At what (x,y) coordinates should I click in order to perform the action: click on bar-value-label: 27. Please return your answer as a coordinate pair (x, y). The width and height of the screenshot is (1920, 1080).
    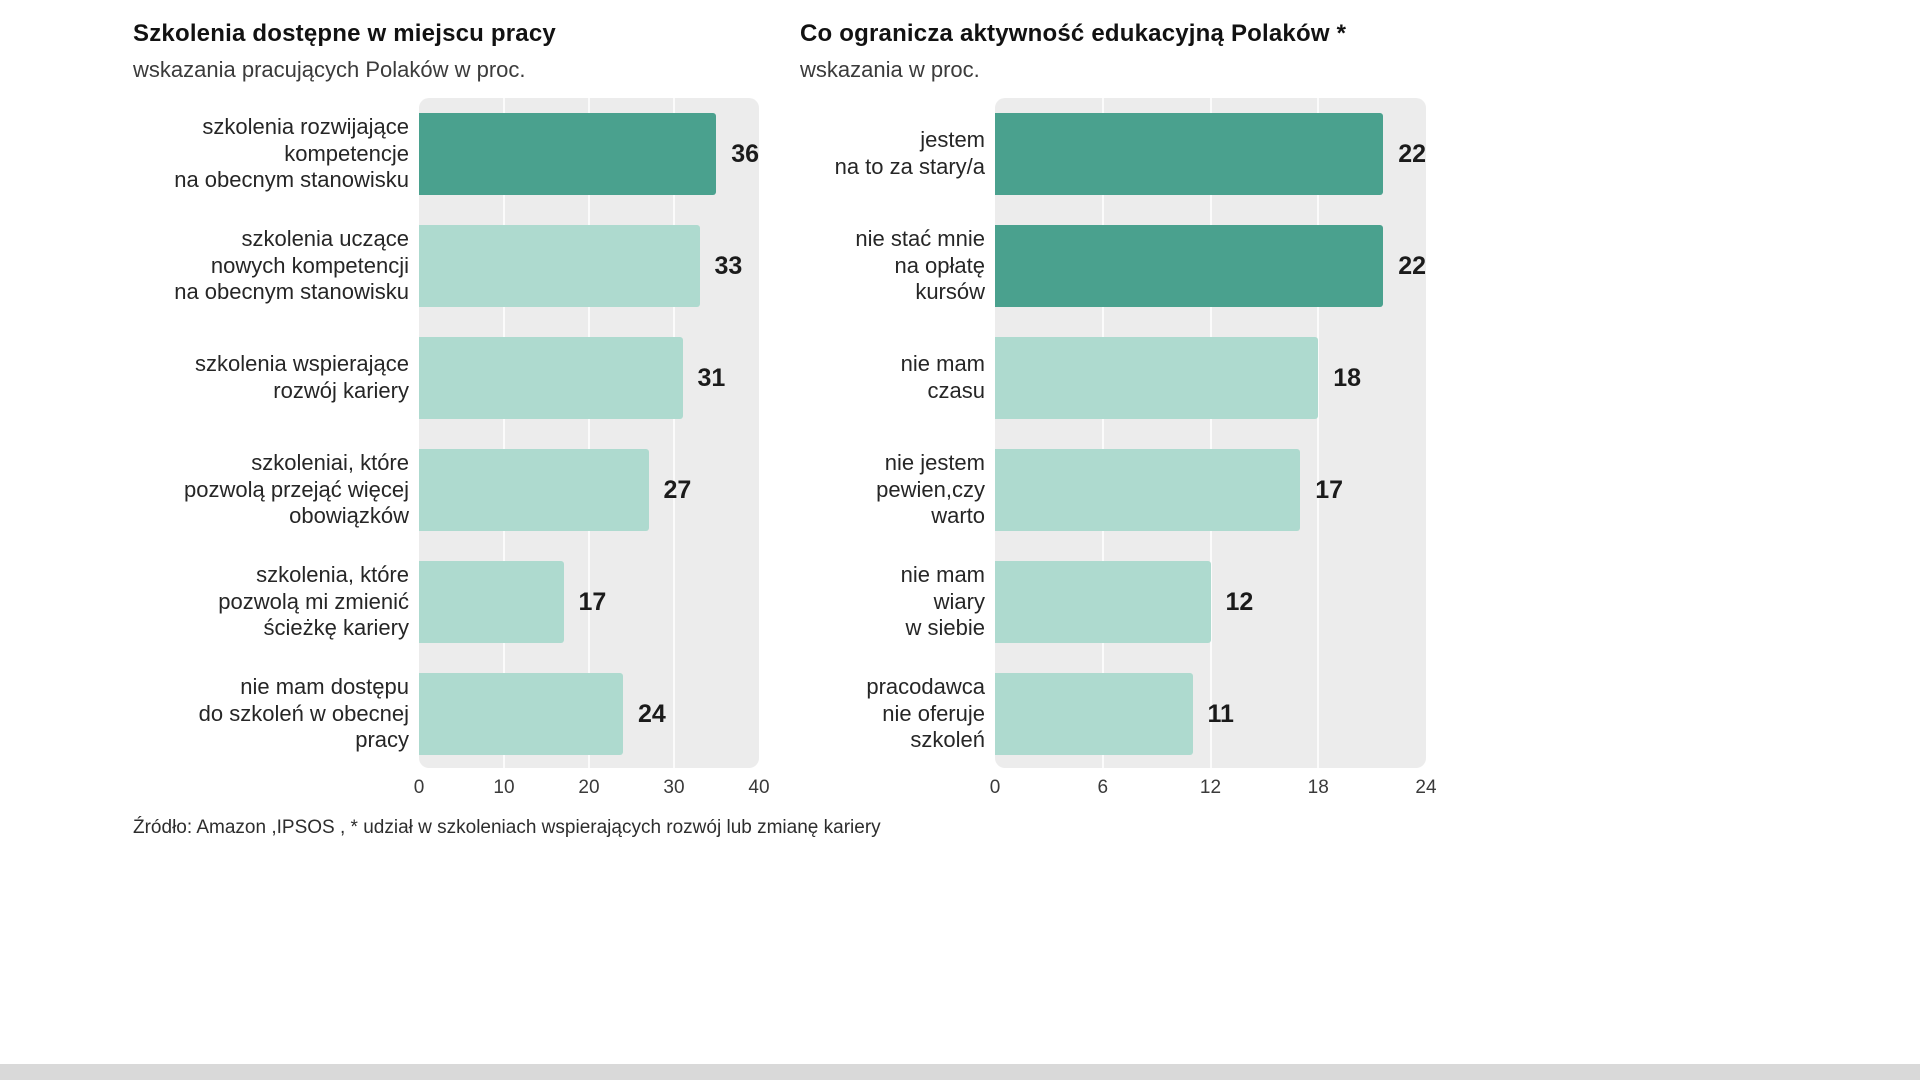
    Looking at the image, I should click on (677, 489).